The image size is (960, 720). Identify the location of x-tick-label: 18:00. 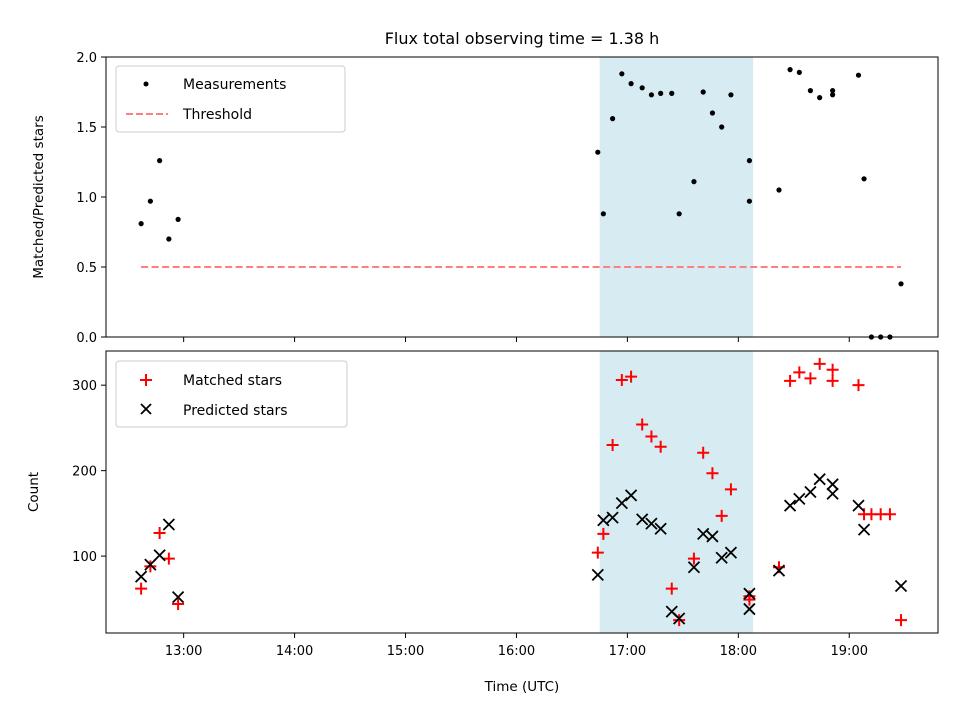
(738, 651).